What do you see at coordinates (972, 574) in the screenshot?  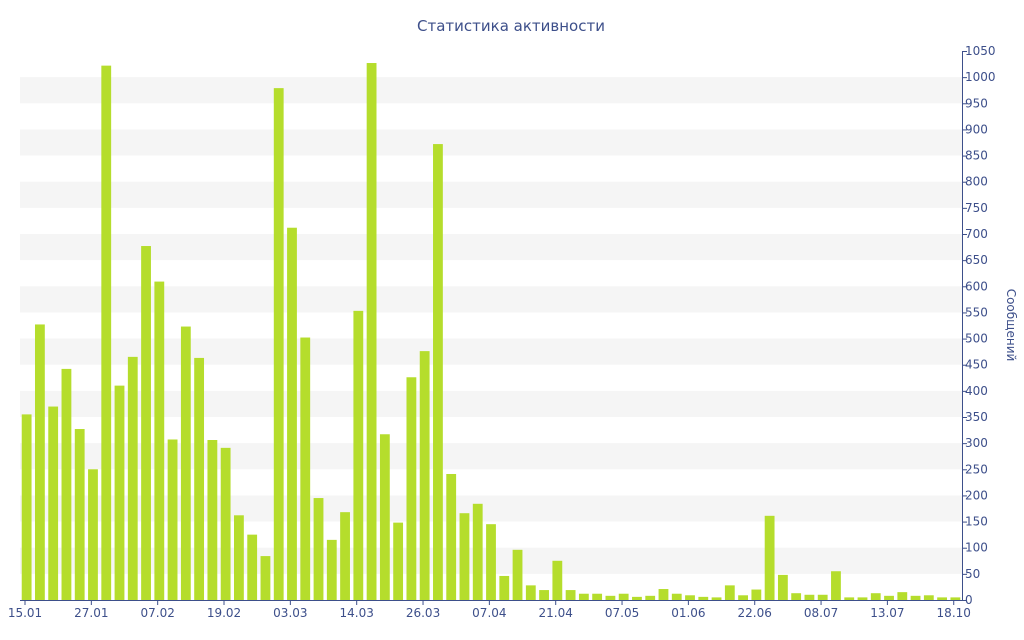 I see `y-tick-label: 50` at bounding box center [972, 574].